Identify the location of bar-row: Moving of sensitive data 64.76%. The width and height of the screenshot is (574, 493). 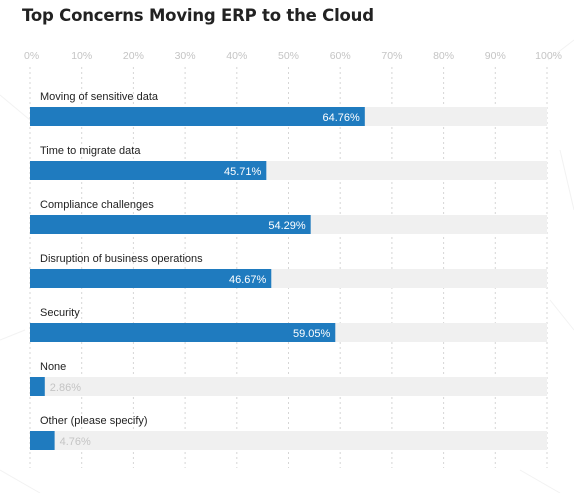
(288, 108).